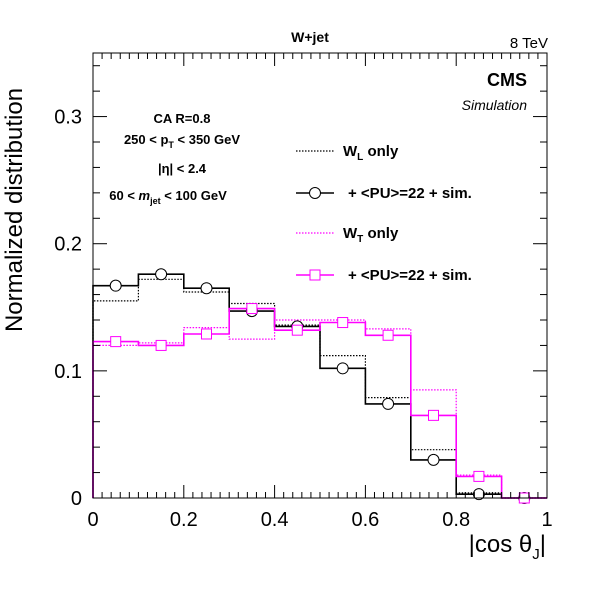  I want to click on legend-wl-main: W, so click(350, 151).